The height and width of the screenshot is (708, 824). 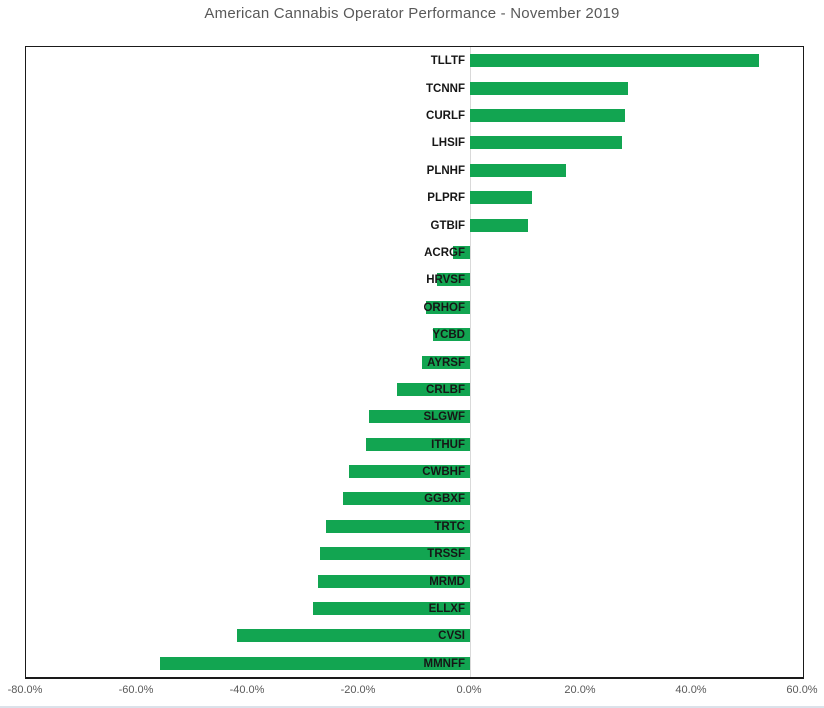 What do you see at coordinates (395, 554) in the screenshot?
I see `bar-trssf` at bounding box center [395, 554].